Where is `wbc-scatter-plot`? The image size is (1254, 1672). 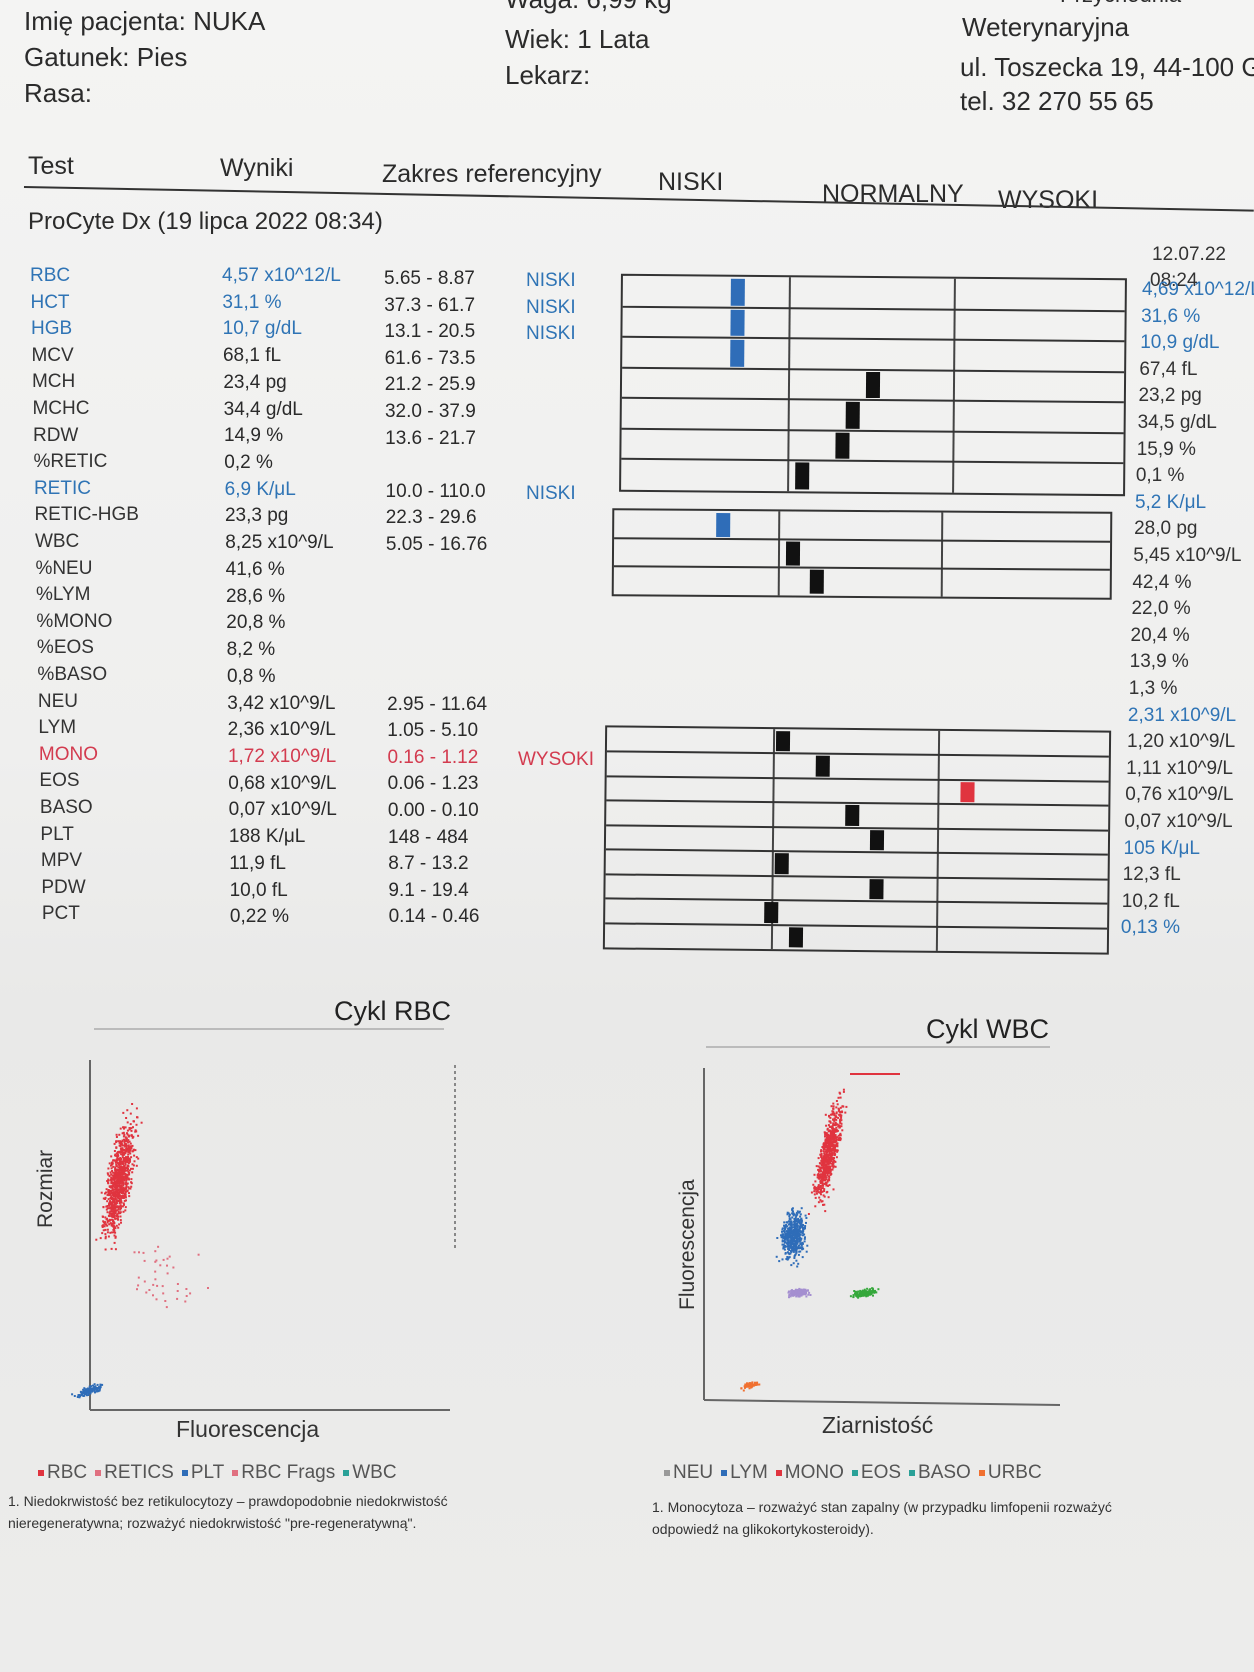
wbc-scatter-plot is located at coordinates (882, 1237).